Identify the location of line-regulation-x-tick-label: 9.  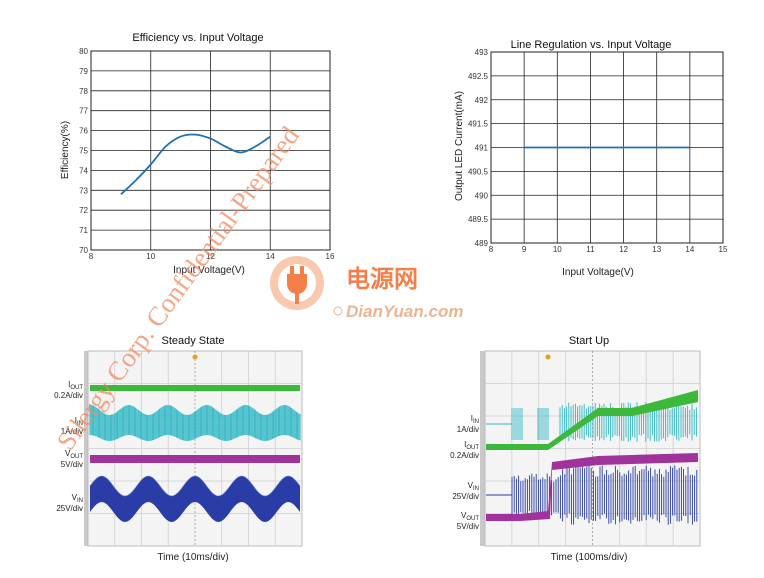
(524, 249).